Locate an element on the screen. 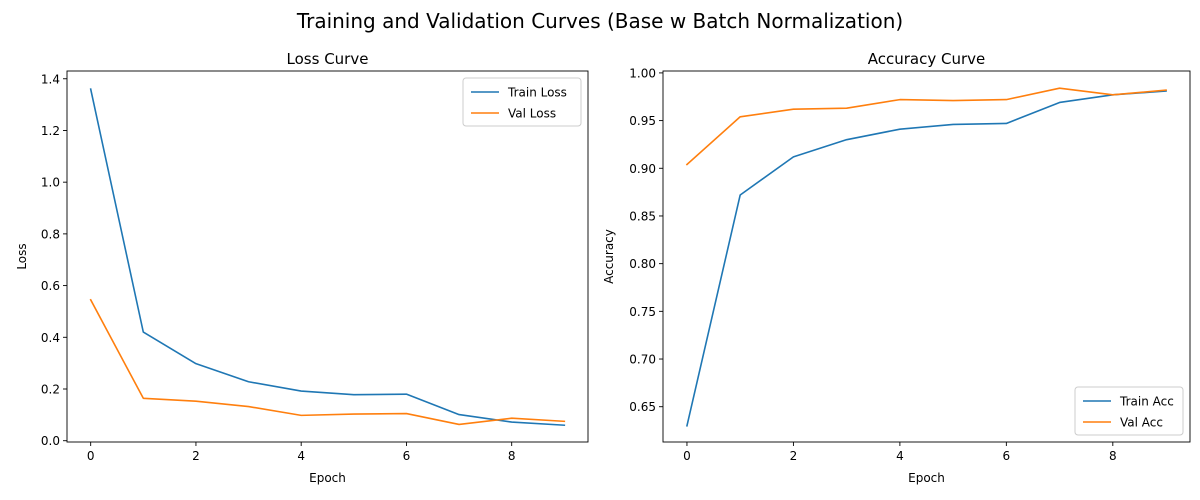 The width and height of the screenshot is (1200, 500). loss-x-tick-label: 2 is located at coordinates (196, 456).